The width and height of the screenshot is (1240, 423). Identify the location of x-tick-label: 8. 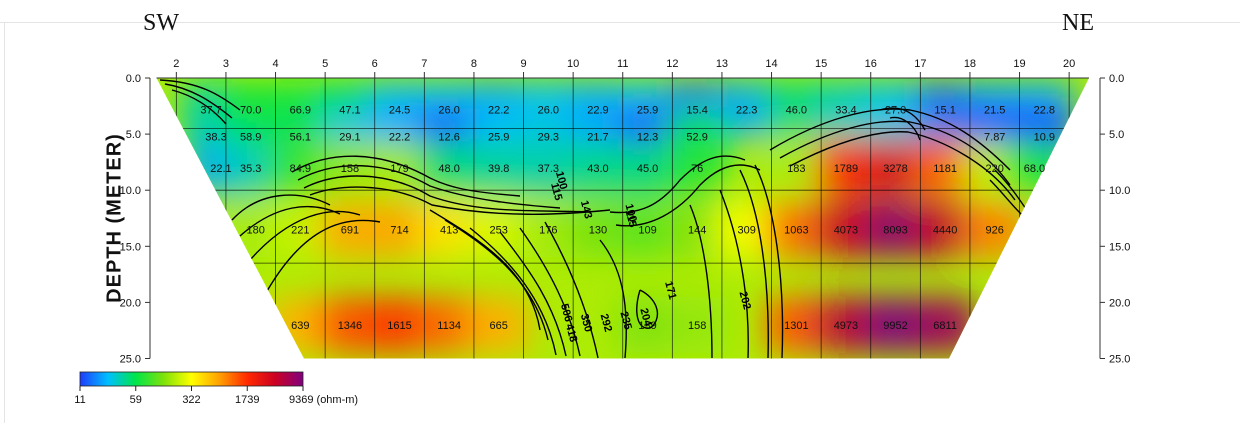
(474, 64).